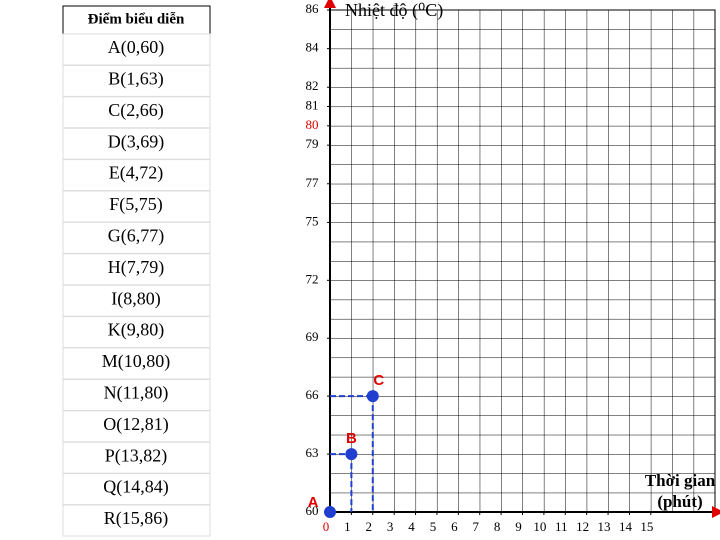 This screenshot has width=720, height=540. I want to click on x-tick-label: 5, so click(433, 526).